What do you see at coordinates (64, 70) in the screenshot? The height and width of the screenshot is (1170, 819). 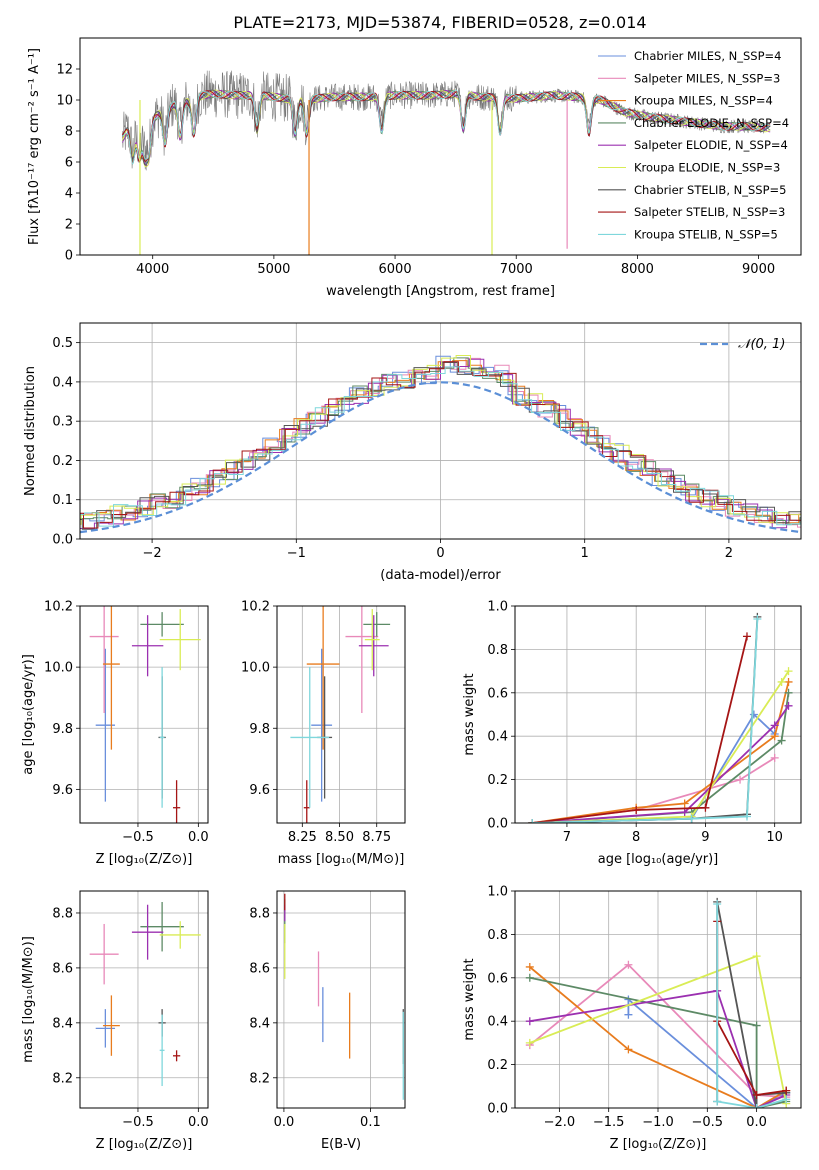 I see `y-tick-label: 12` at bounding box center [64, 70].